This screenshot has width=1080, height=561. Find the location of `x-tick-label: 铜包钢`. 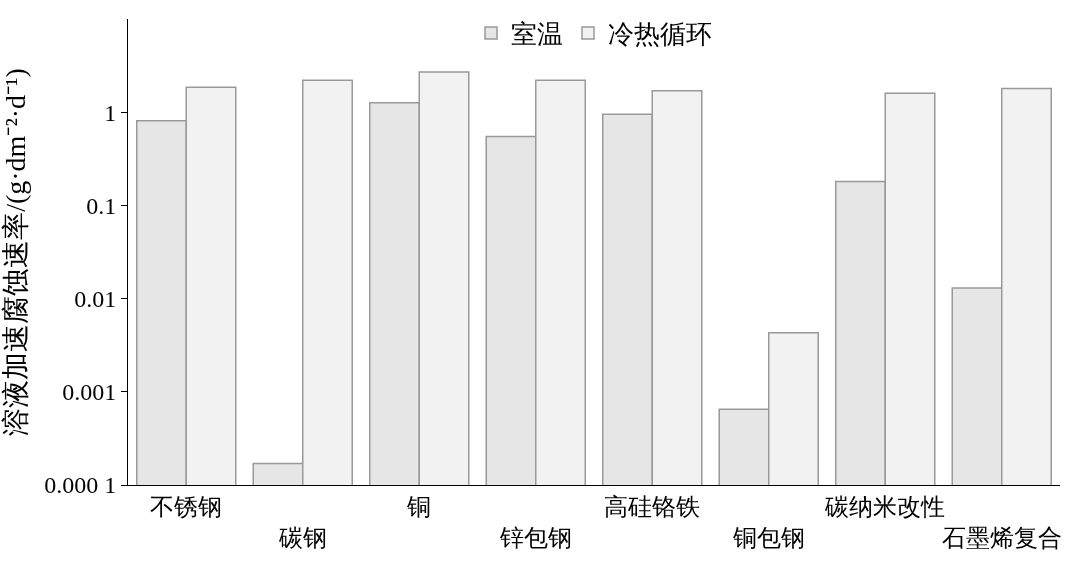

x-tick-label: 铜包钢 is located at coordinates (768, 538).